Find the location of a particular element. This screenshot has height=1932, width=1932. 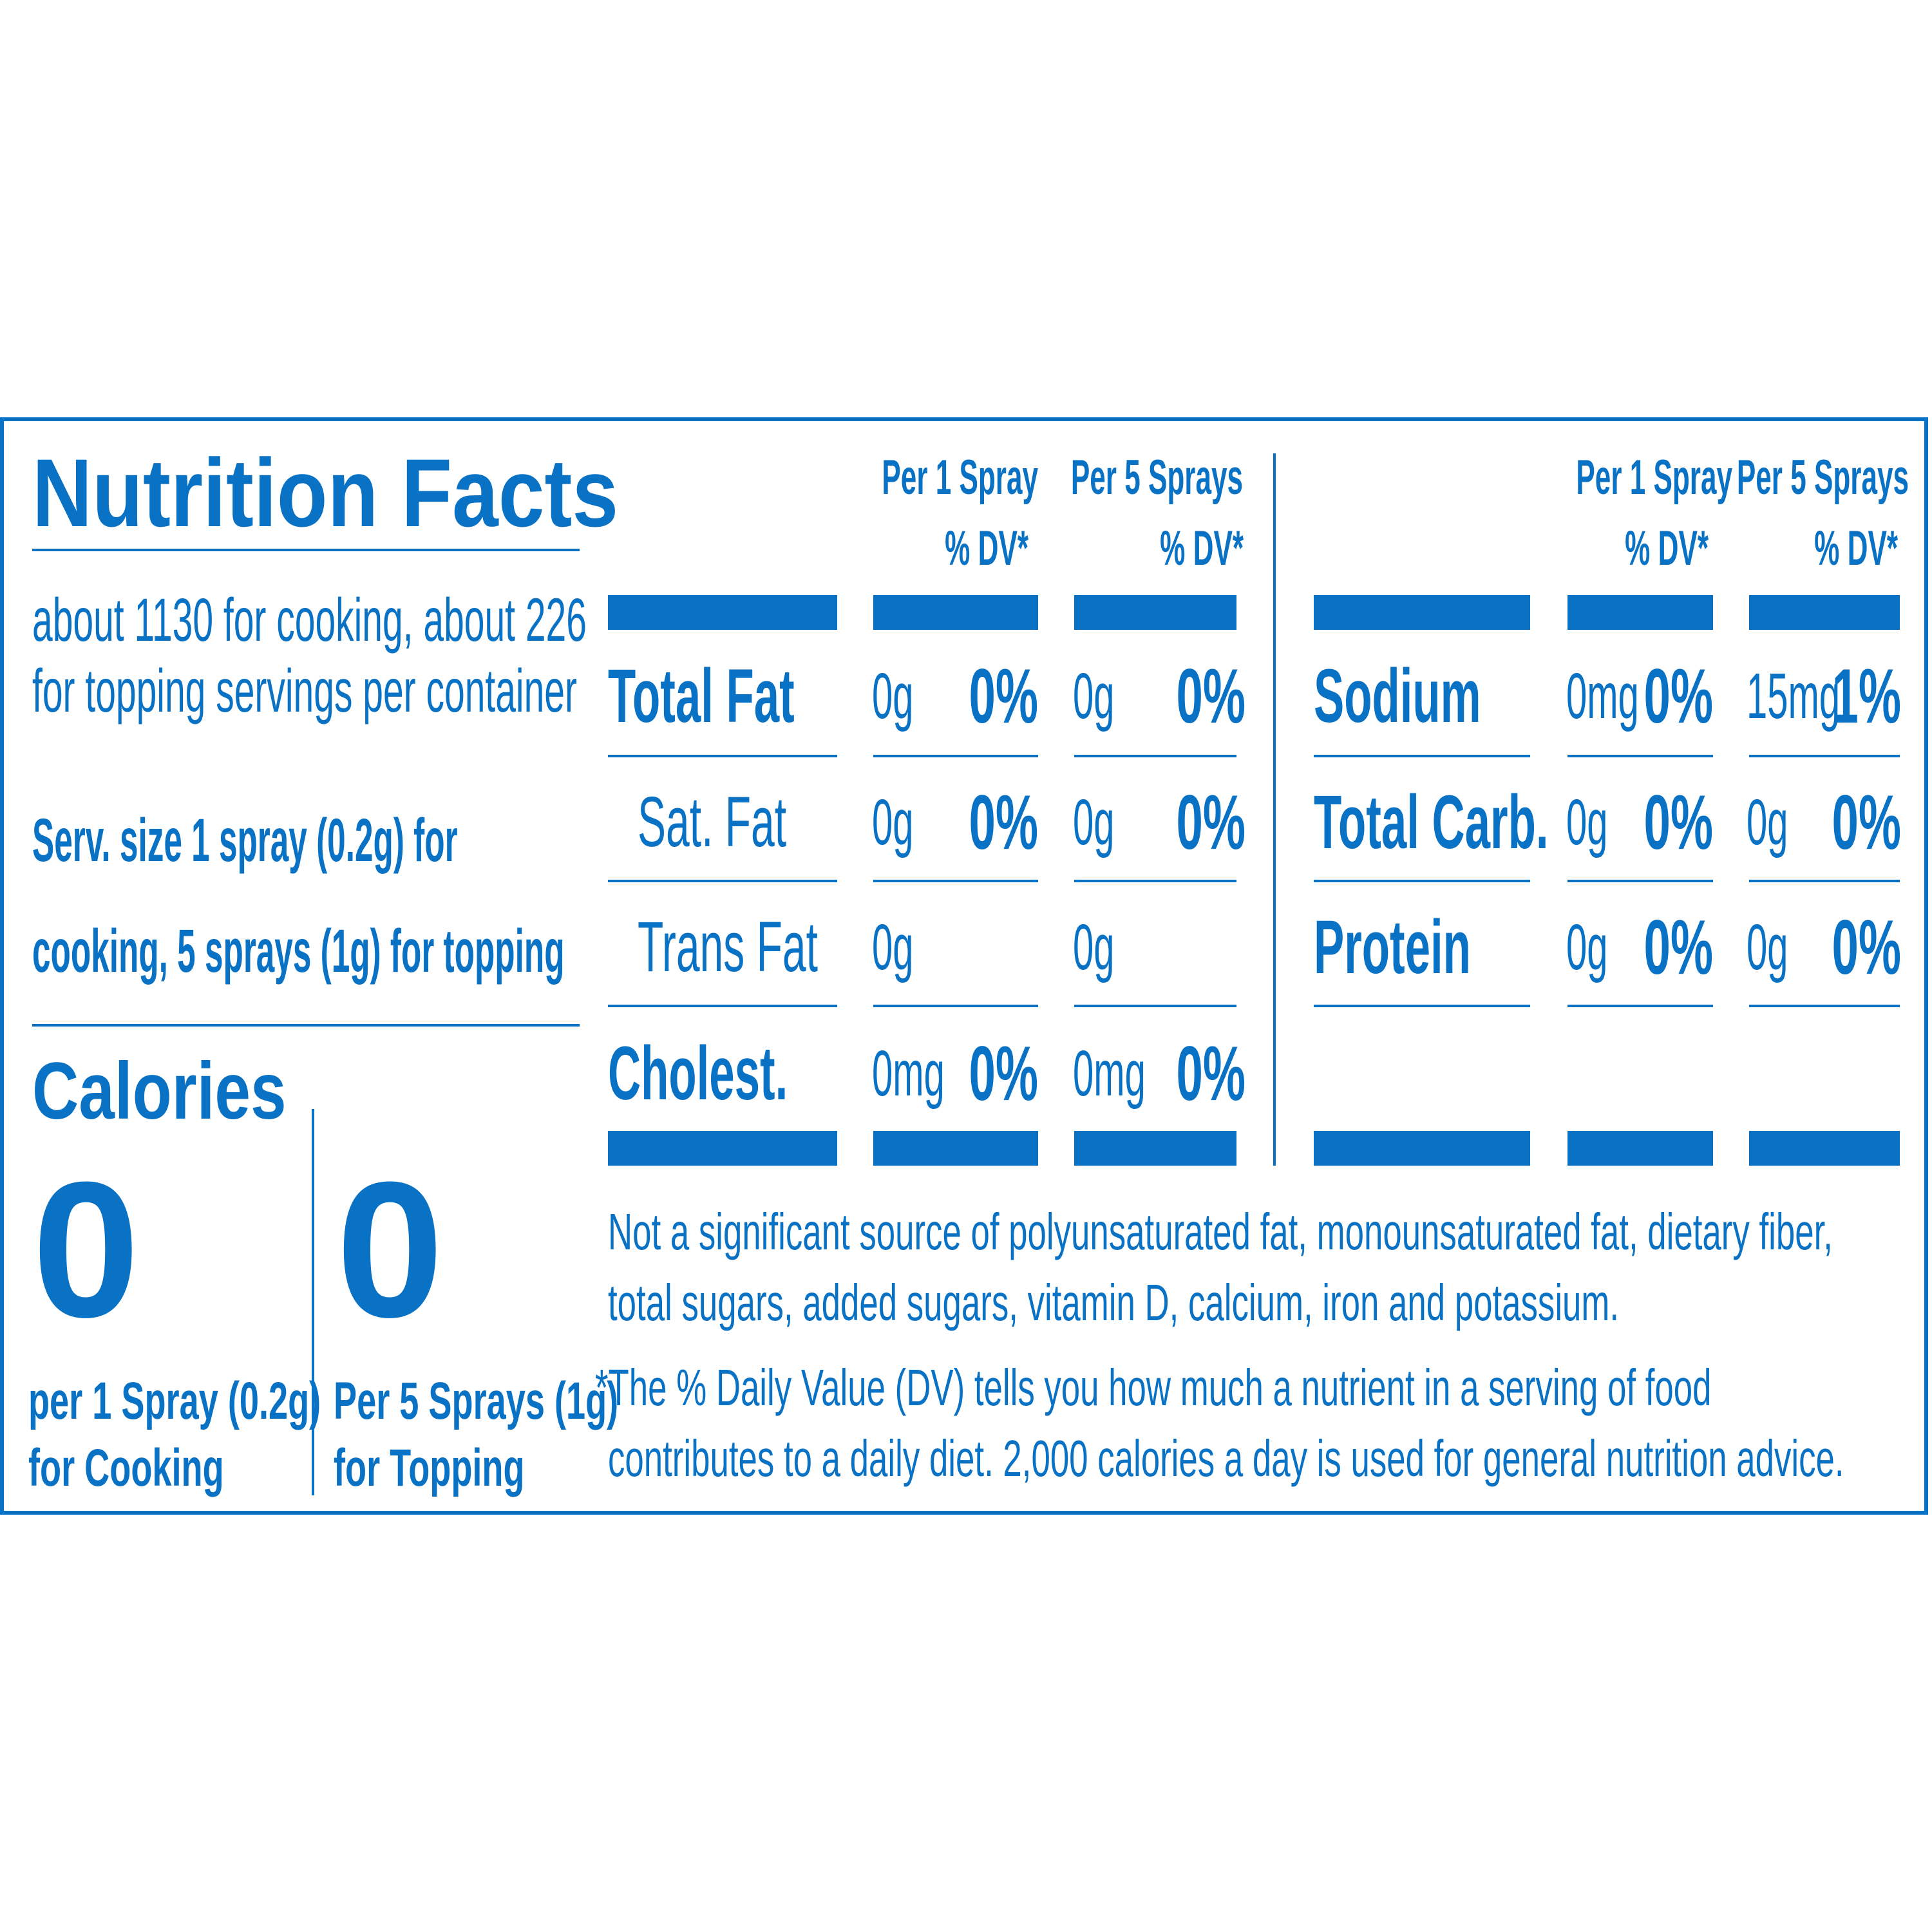

sodium-per1-amount: 0mg is located at coordinates (1603, 696).